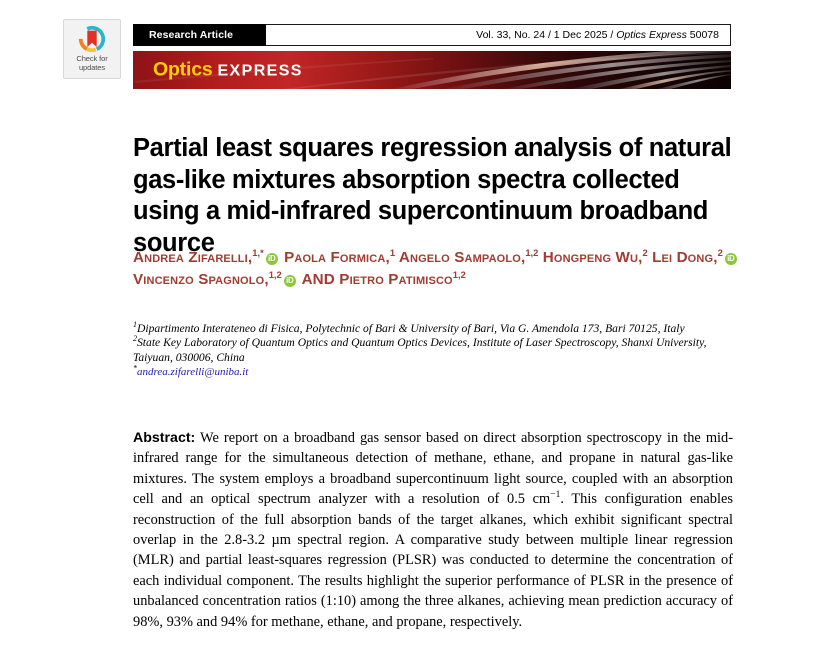 This screenshot has width=826, height=651. Describe the element at coordinates (683, 257) in the screenshot. I see `author-name: Lei Dong` at that location.